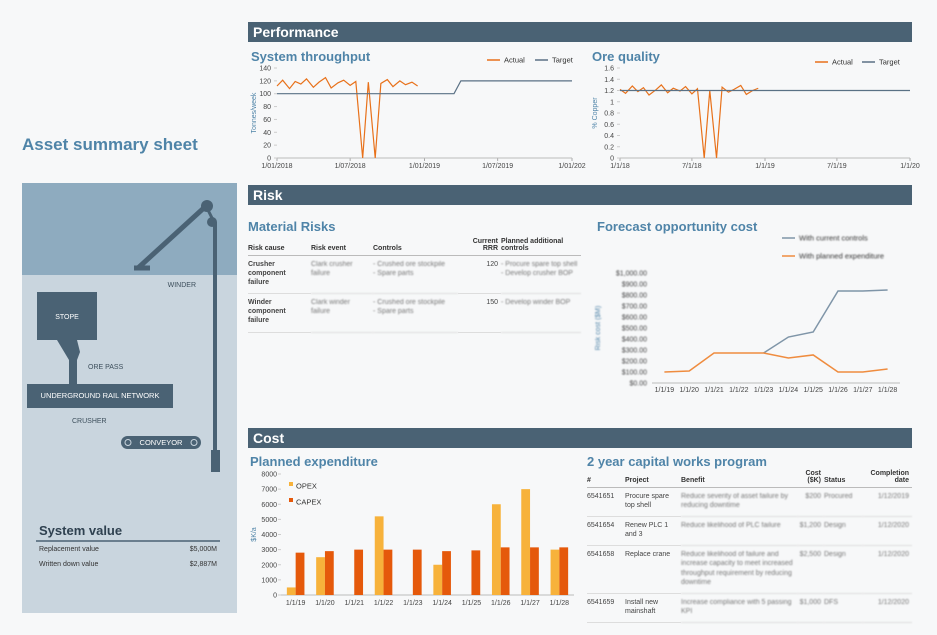 Image resolution: width=937 pixels, height=635 pixels. What do you see at coordinates (67, 316) in the screenshot?
I see `stope` at bounding box center [67, 316].